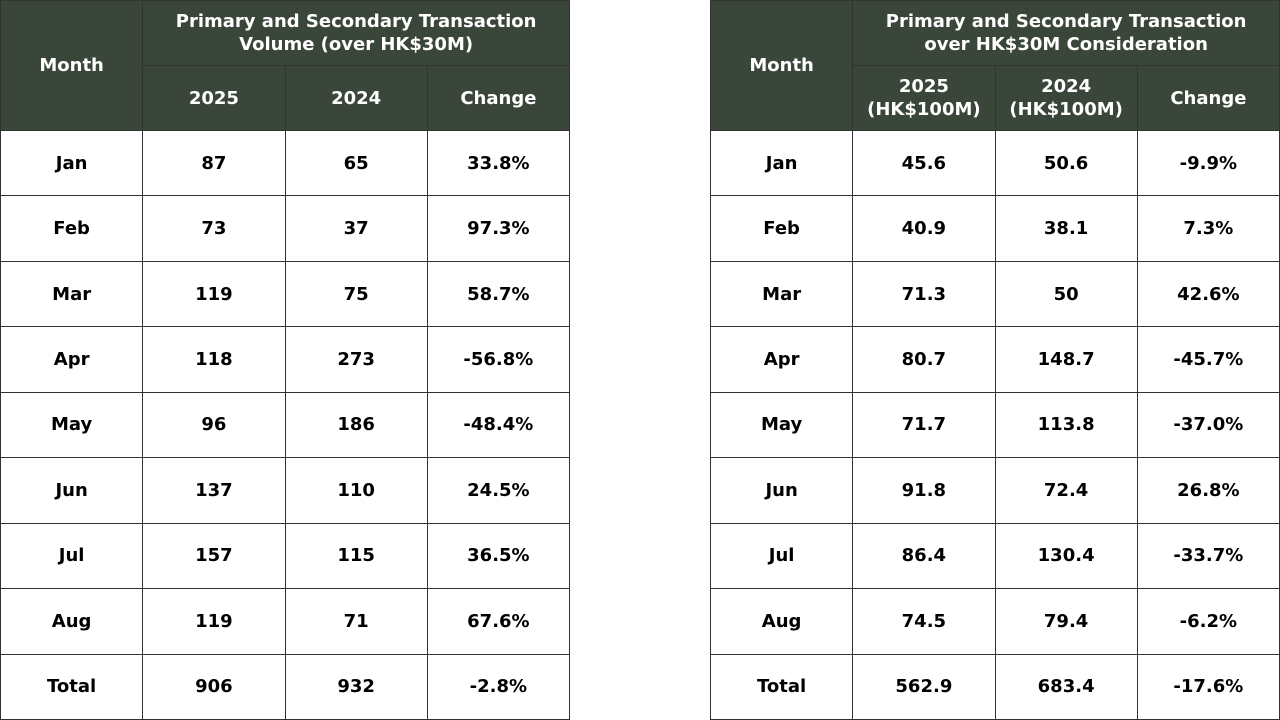 The image size is (1280, 720). Describe the element at coordinates (214, 686) in the screenshot. I see `value-cell: 906` at that location.